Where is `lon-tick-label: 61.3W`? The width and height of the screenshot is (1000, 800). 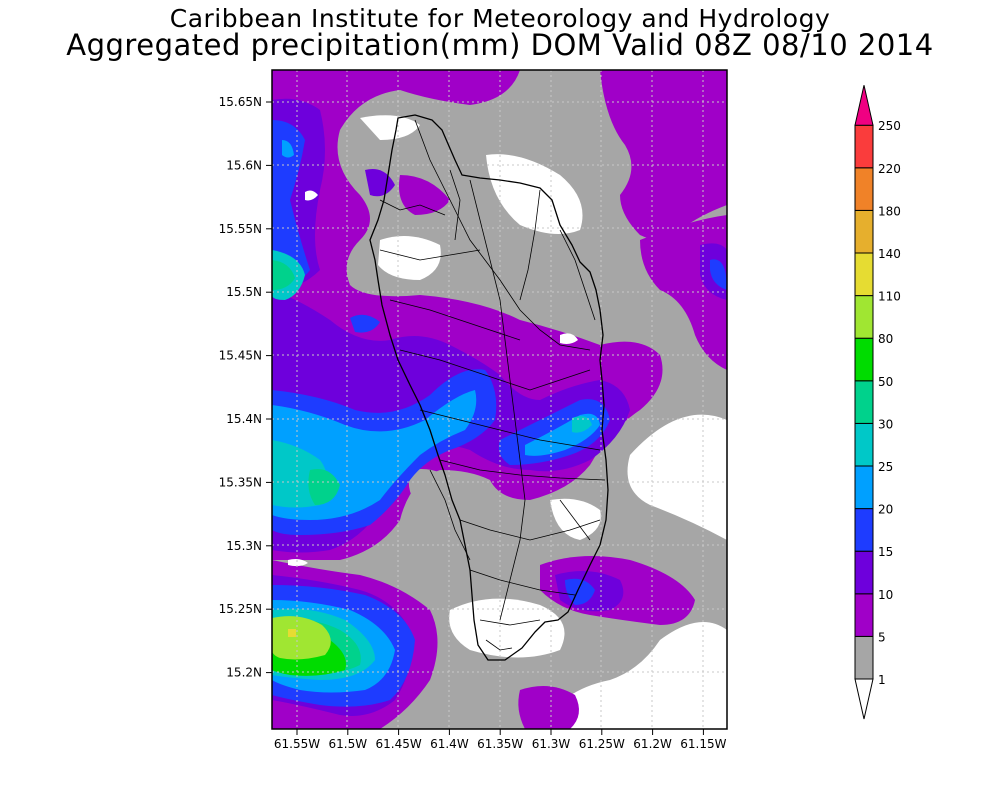 lon-tick-label: 61.3W is located at coordinates (551, 744).